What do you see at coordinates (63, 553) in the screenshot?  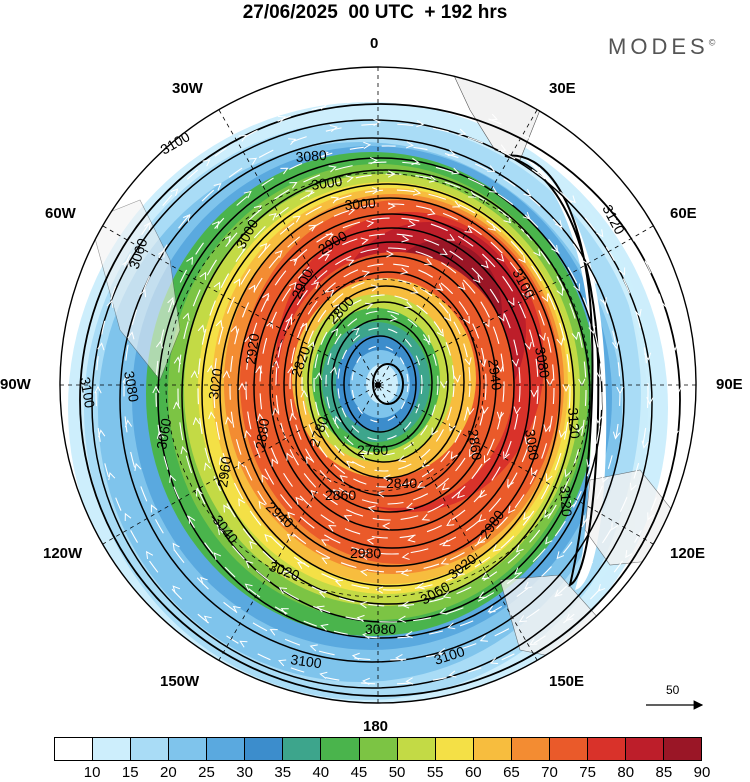 I see `lon-label-120w: 120W` at bounding box center [63, 553].